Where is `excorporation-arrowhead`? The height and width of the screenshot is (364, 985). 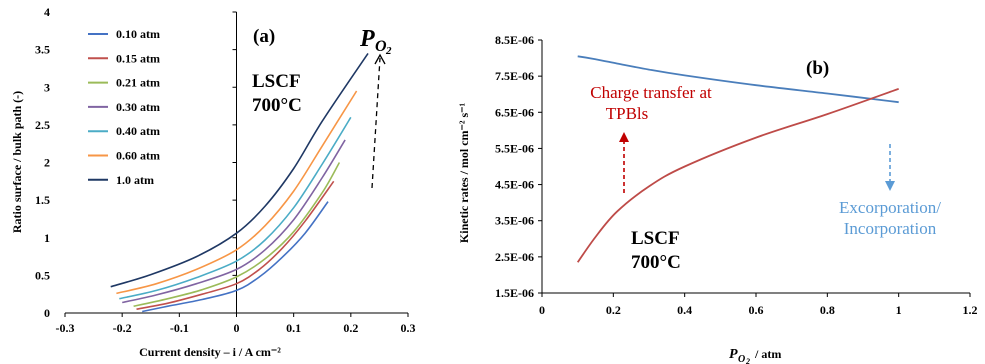 excorporation-arrowhead is located at coordinates (890, 186).